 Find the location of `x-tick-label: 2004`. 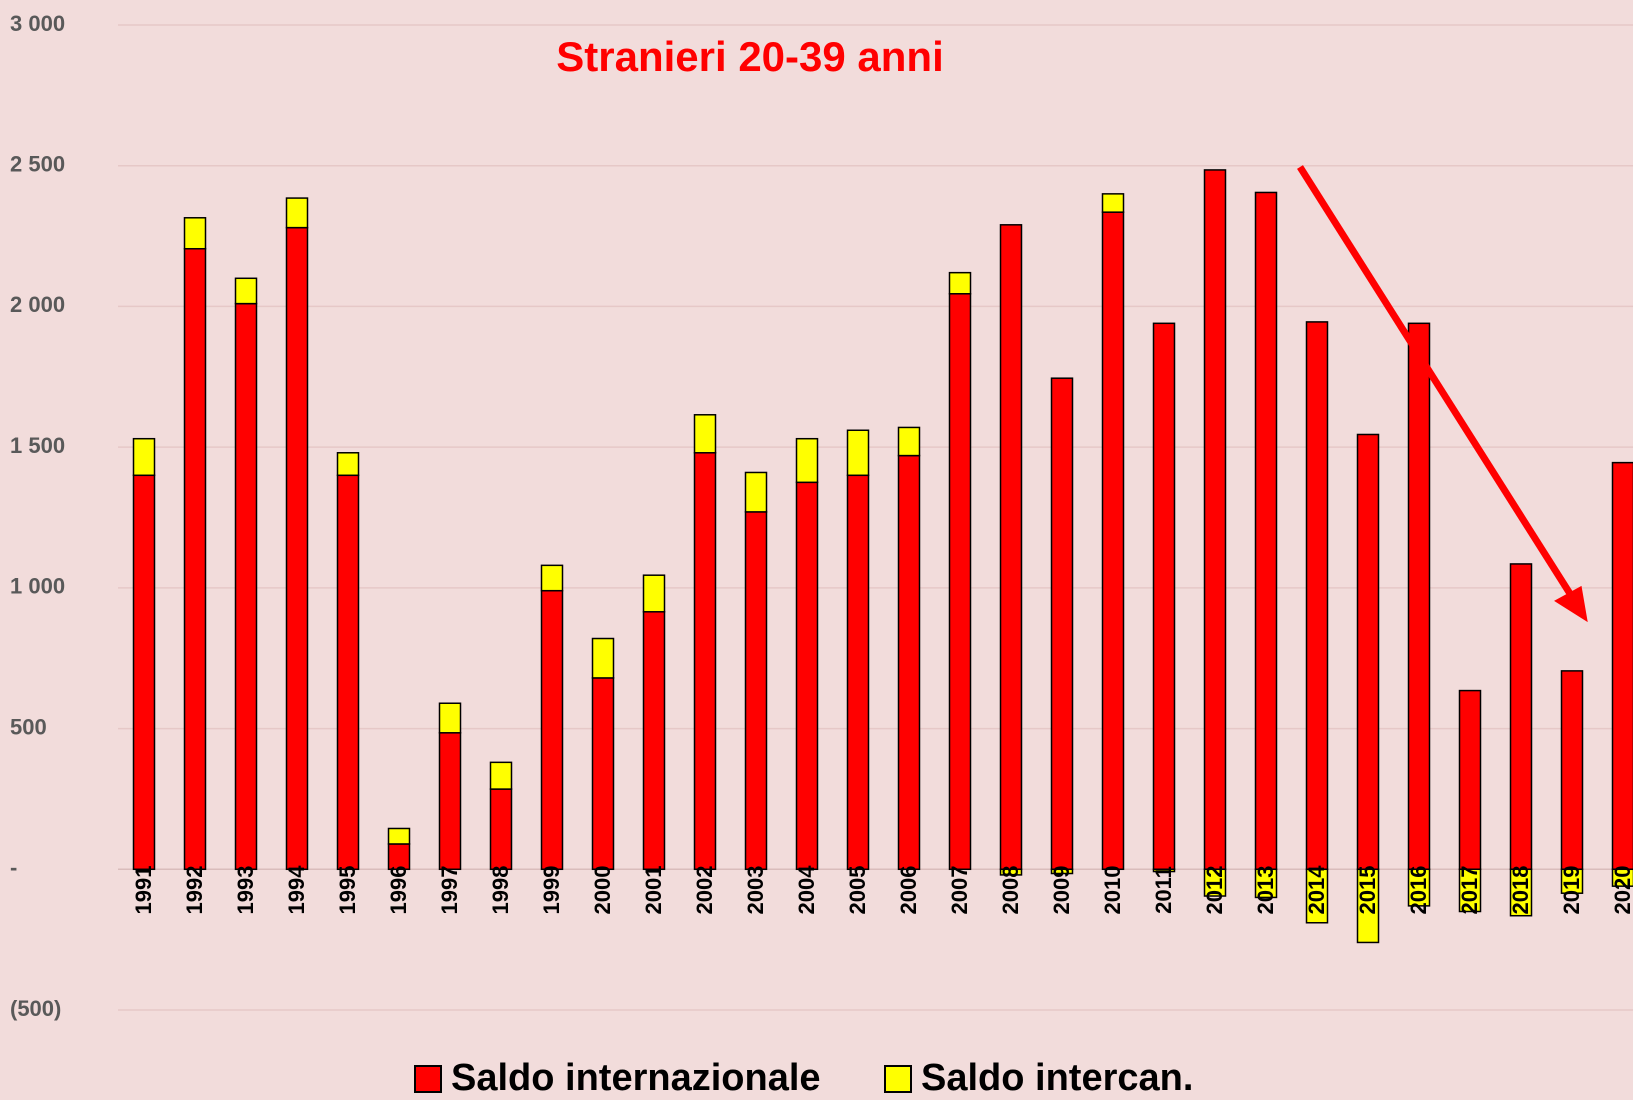

x-tick-label: 2004 is located at coordinates (806, 890).